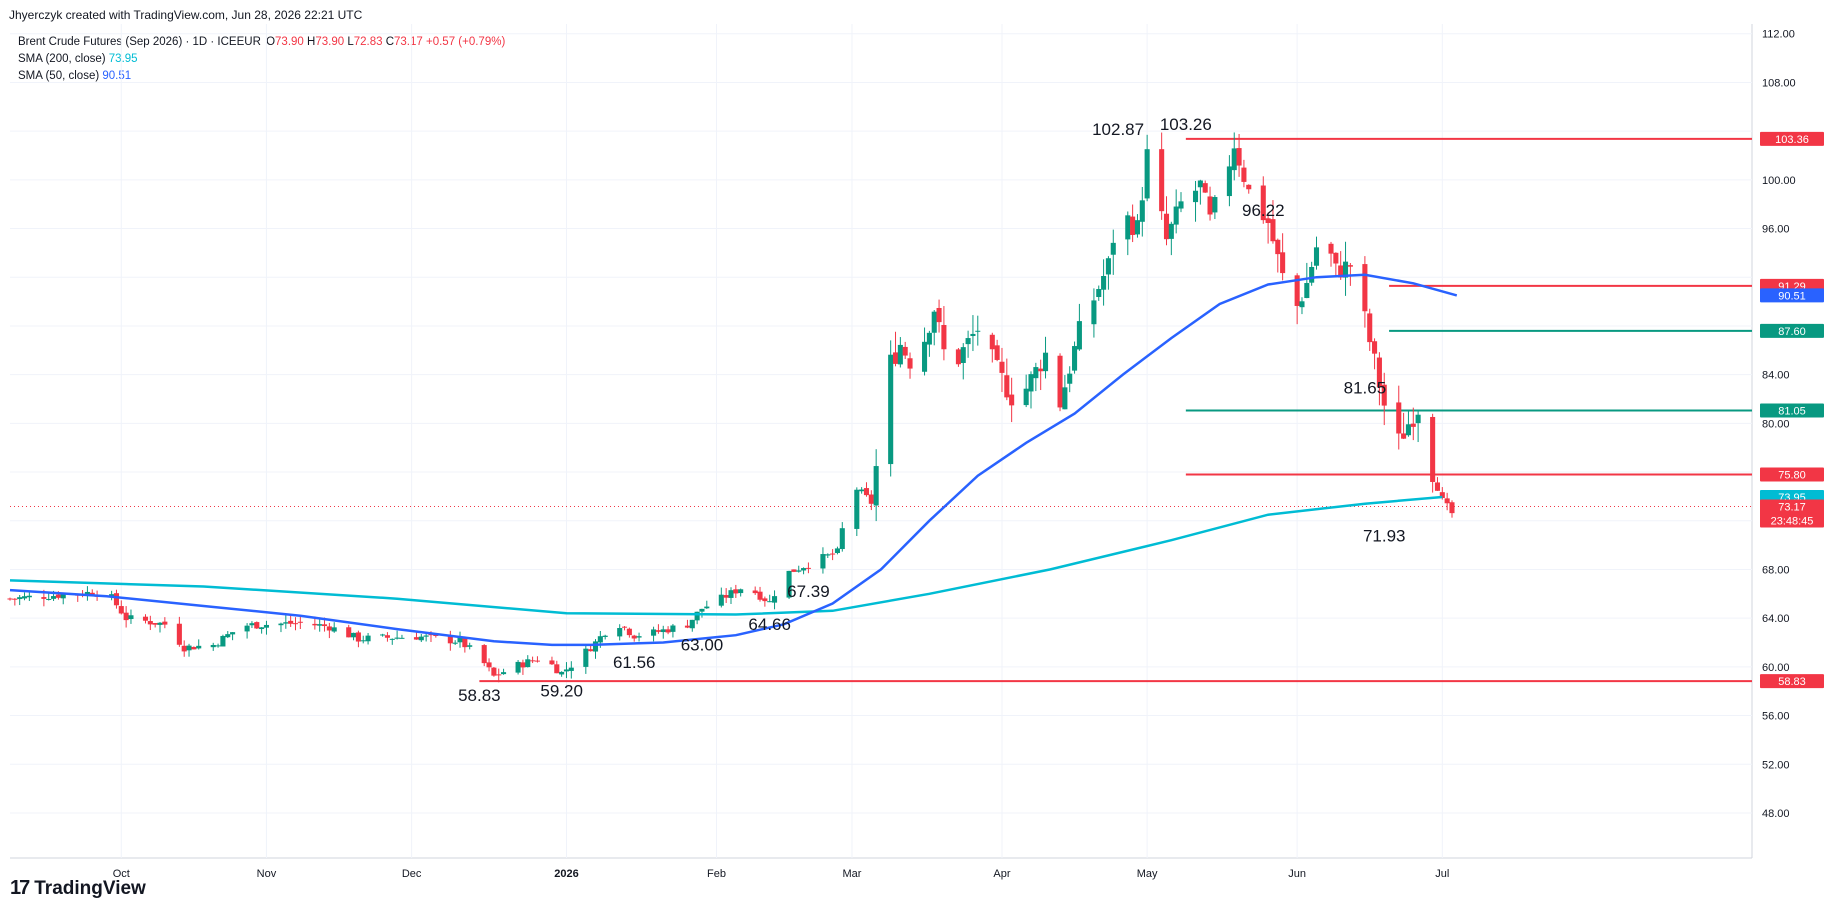 The image size is (1835, 917). Describe the element at coordinates (1792, 522) in the screenshot. I see `axis-countdown-text: 23:48:45` at that location.